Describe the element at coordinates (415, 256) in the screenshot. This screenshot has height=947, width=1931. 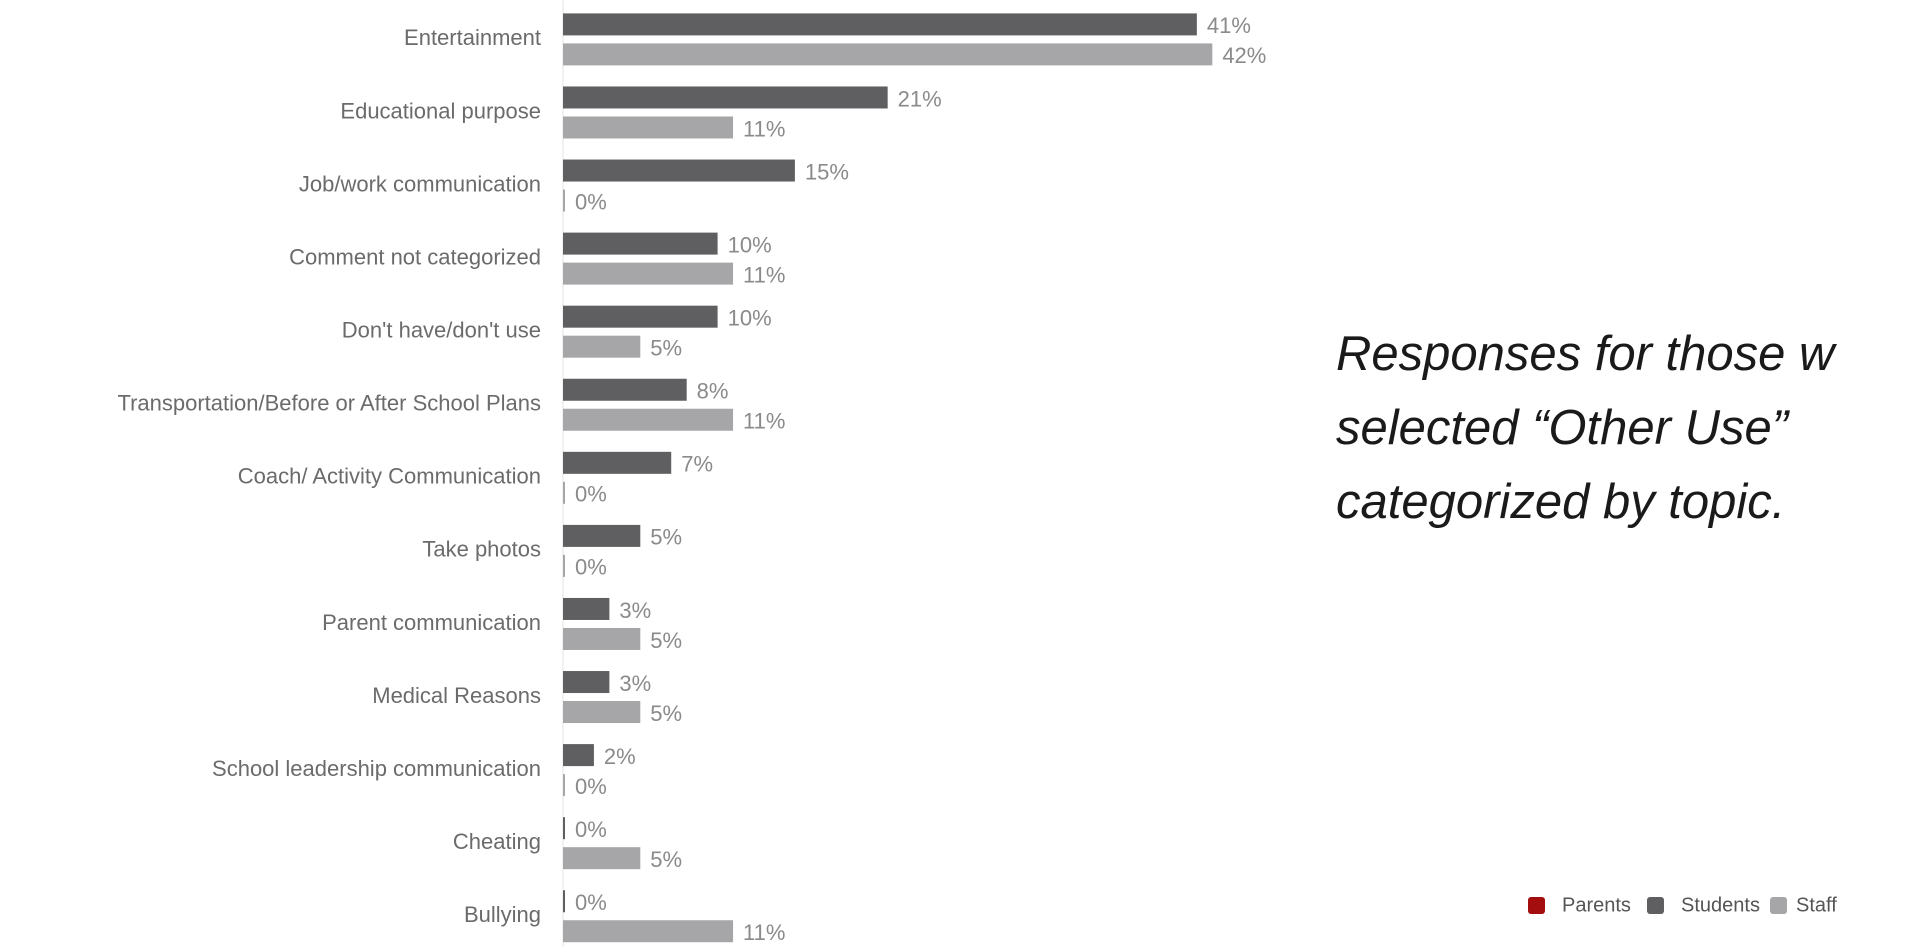
I see `category-label: Comment not categorized` at that location.